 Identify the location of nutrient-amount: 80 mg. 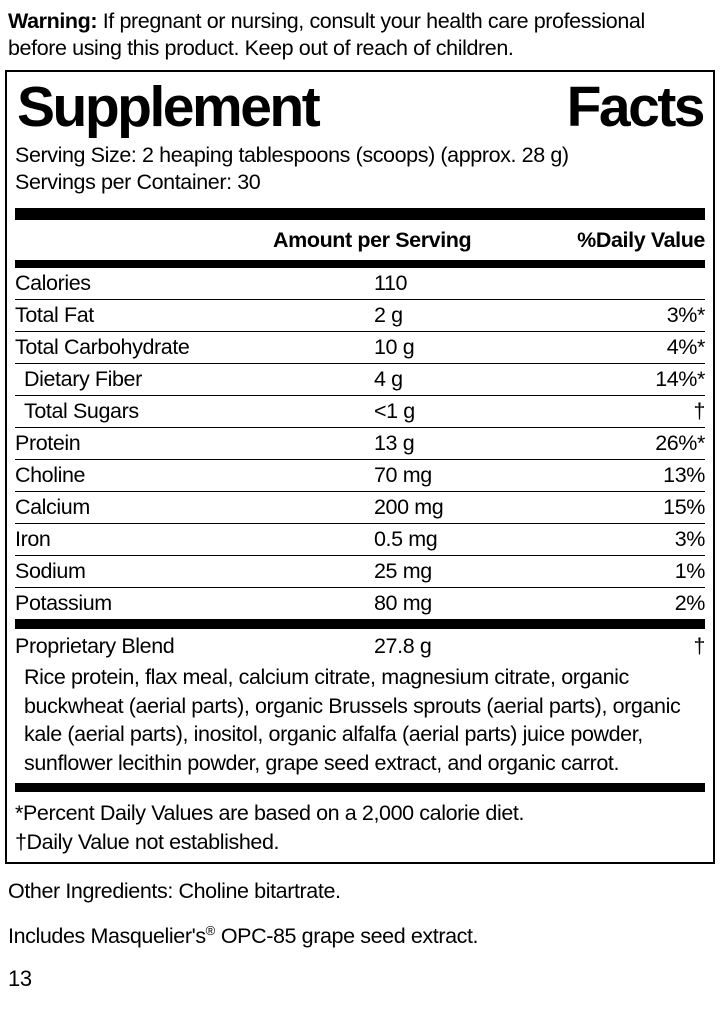
(403, 603).